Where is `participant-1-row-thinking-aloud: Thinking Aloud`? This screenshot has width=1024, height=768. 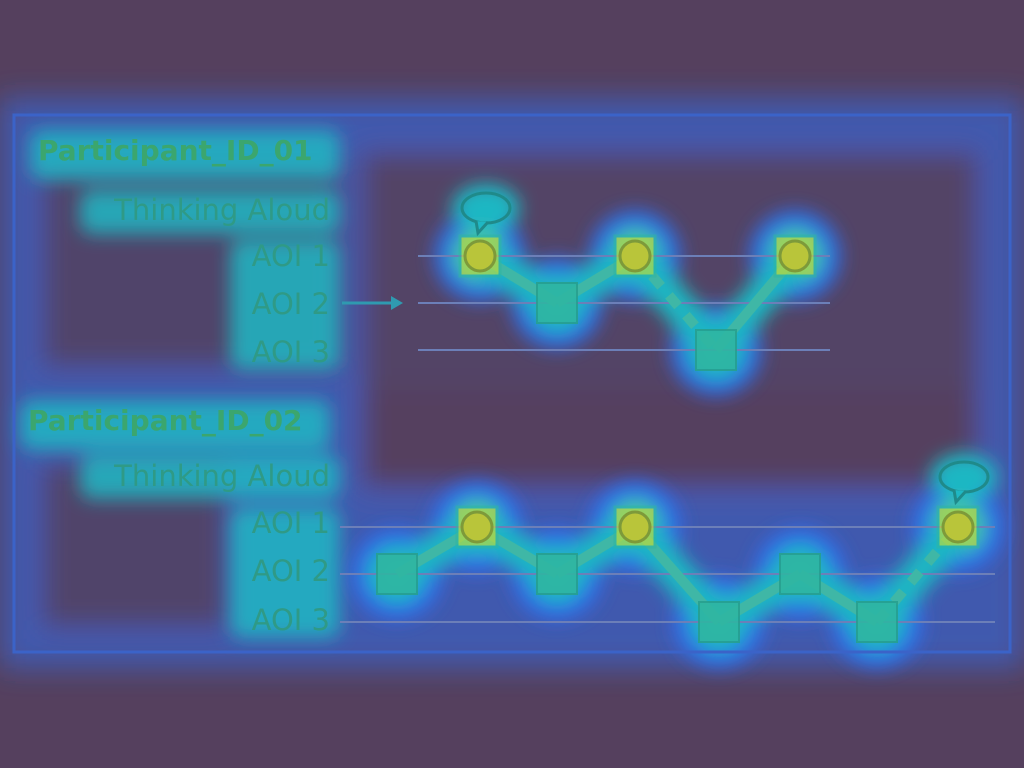
participant-1-row-thinking-aloud: Thinking Aloud is located at coordinates (221, 210).